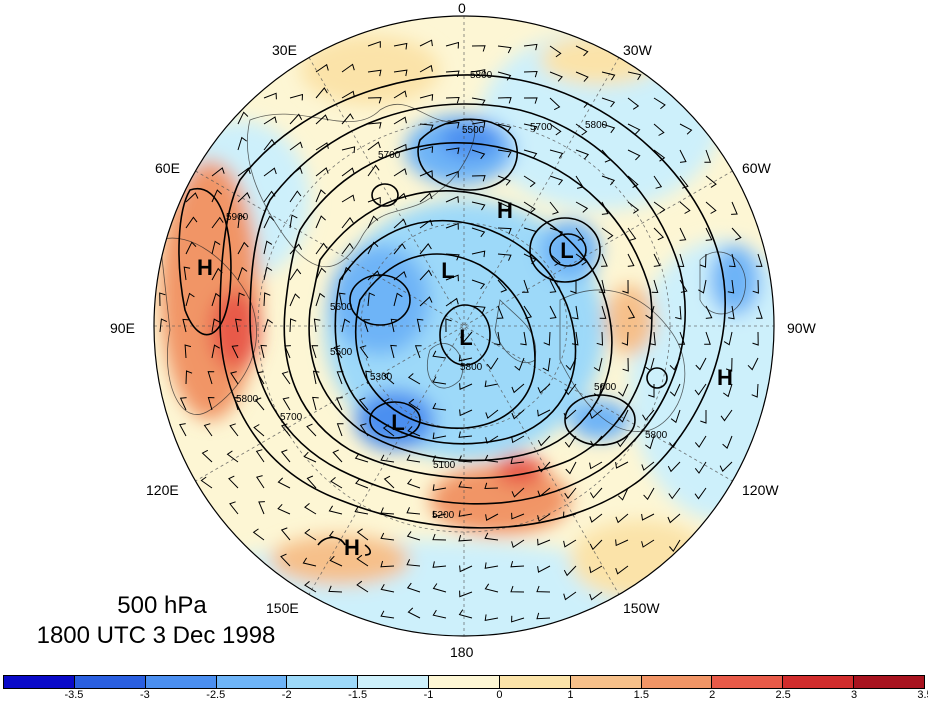 The width and height of the screenshot is (928, 702). What do you see at coordinates (381, 377) in the screenshot?
I see `contour-label: 5300` at bounding box center [381, 377].